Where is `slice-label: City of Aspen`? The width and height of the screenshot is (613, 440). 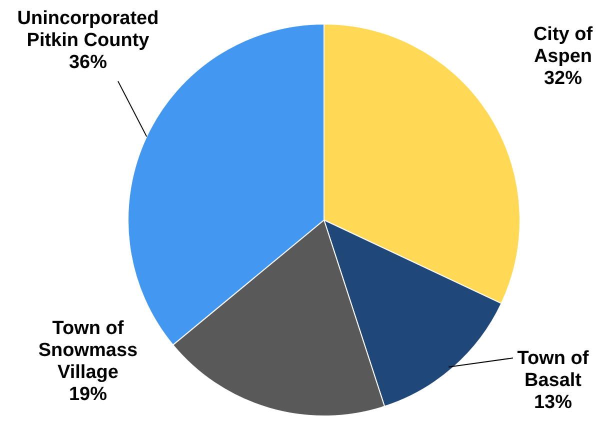
slice-label: City of Aspen is located at coordinates (563, 45).